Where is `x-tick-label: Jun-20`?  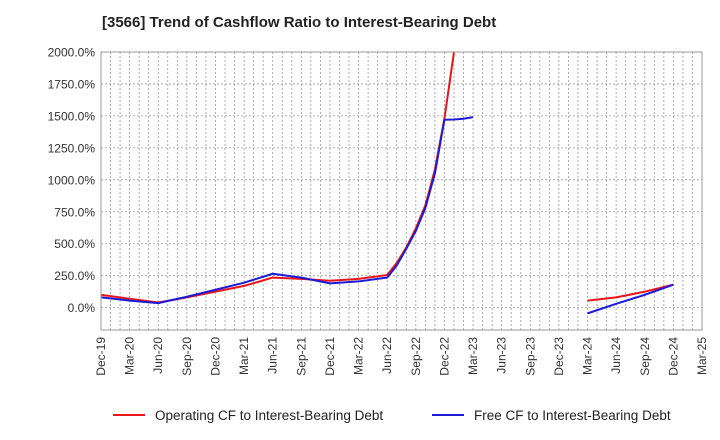
x-tick-label: Jun-20 is located at coordinates (158, 355).